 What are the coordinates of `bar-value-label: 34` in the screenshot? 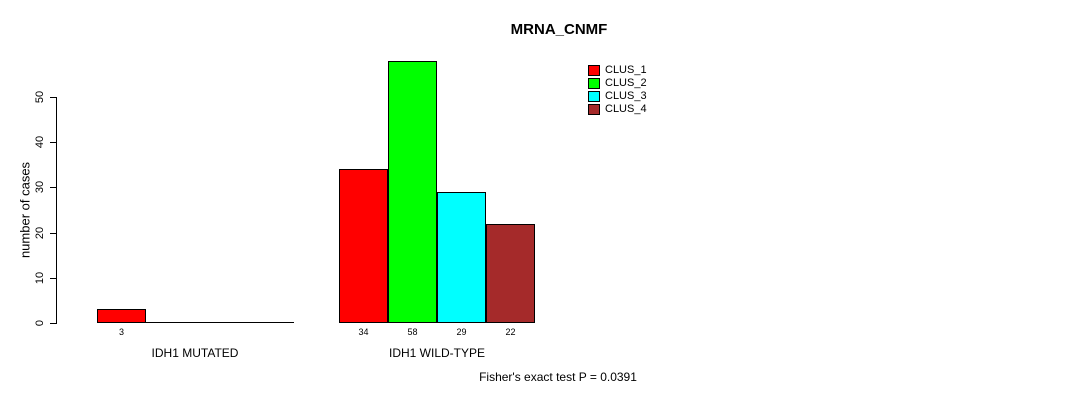 It's located at (363, 332).